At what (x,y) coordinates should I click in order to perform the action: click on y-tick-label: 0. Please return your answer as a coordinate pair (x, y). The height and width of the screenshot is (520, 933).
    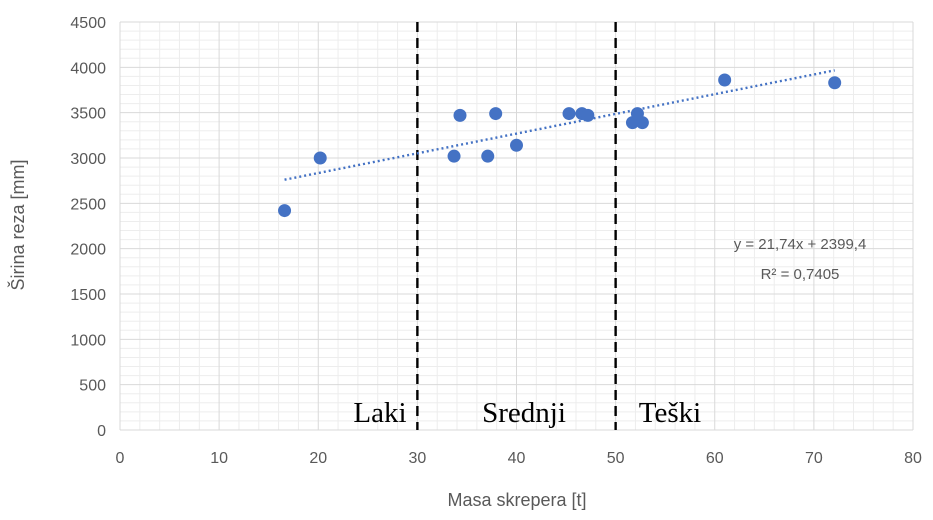
    Looking at the image, I should click on (101, 431).